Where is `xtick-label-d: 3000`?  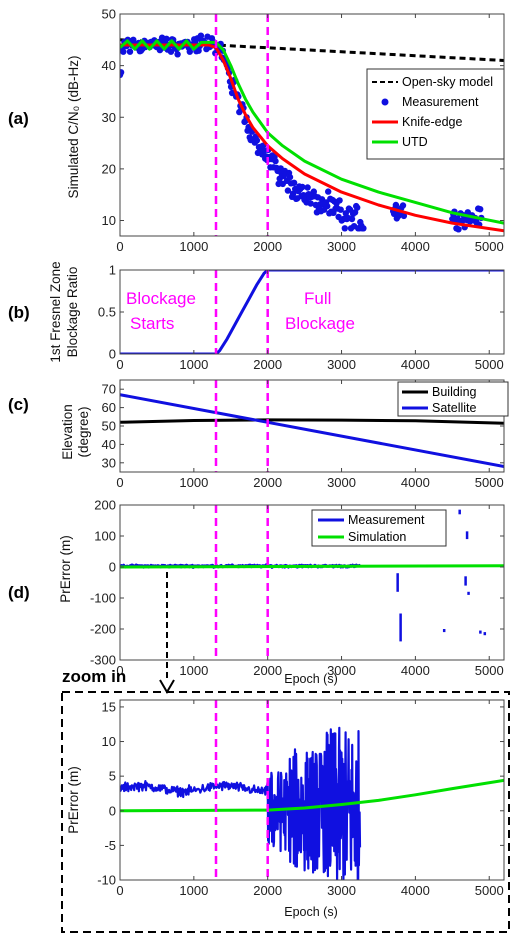
xtick-label-d: 3000 is located at coordinates (341, 670).